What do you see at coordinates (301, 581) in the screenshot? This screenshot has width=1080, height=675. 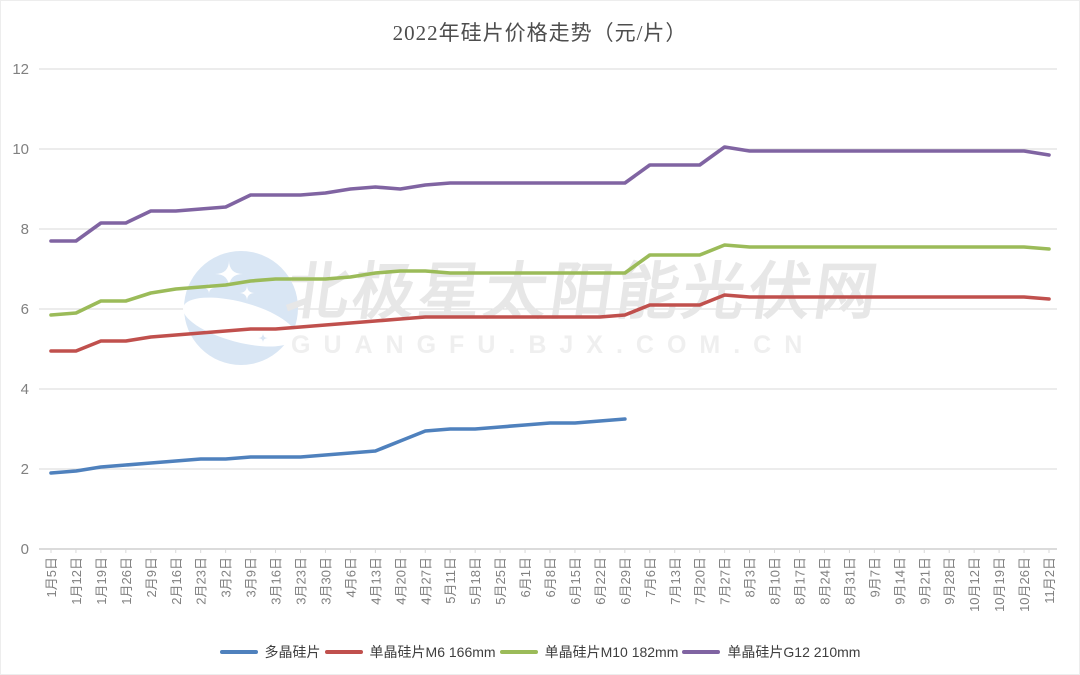 I see `x-axis-label: 3月23日` at bounding box center [301, 581].